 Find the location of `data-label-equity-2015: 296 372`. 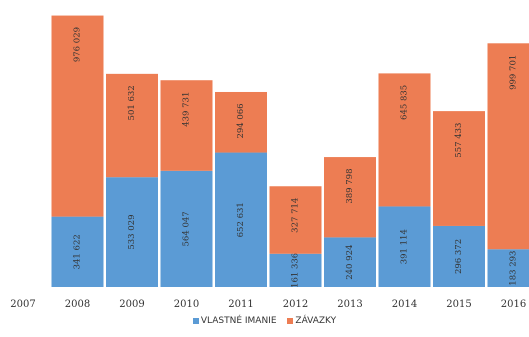

data-label-equity-2015: 296 372 is located at coordinates (459, 256).